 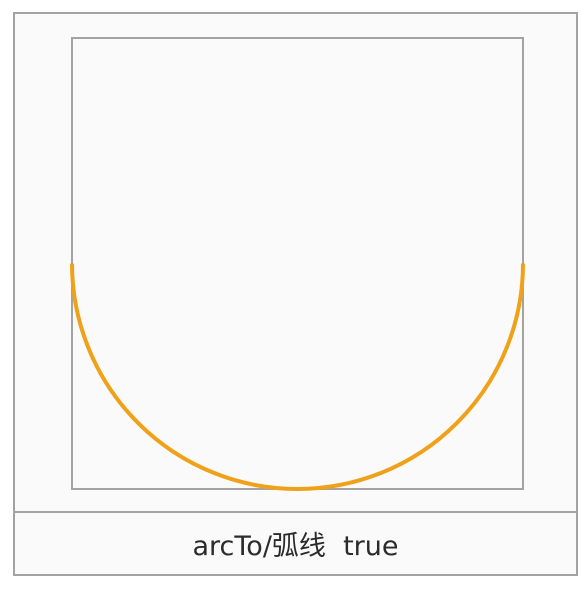 What do you see at coordinates (295, 546) in the screenshot?
I see `caption-label: arcTo/弧线 true` at bounding box center [295, 546].